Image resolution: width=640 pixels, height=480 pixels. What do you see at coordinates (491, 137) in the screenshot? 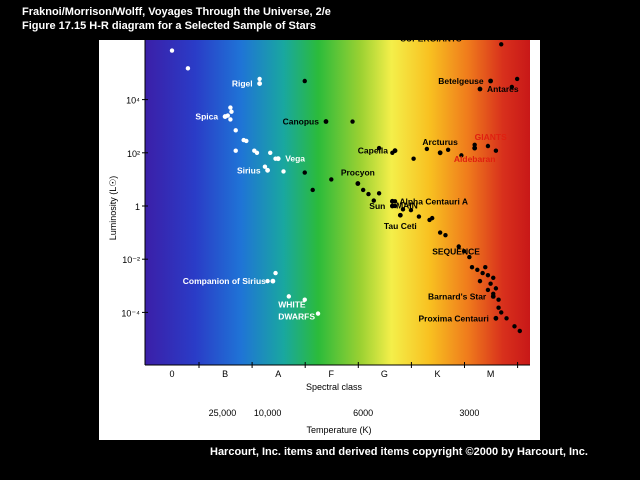
I see `region-label: GIANTS` at bounding box center [491, 137].